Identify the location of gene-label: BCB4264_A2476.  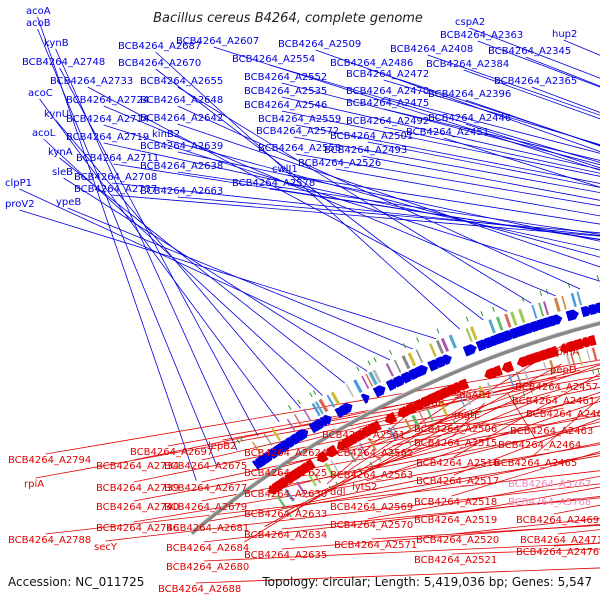
(557, 552).